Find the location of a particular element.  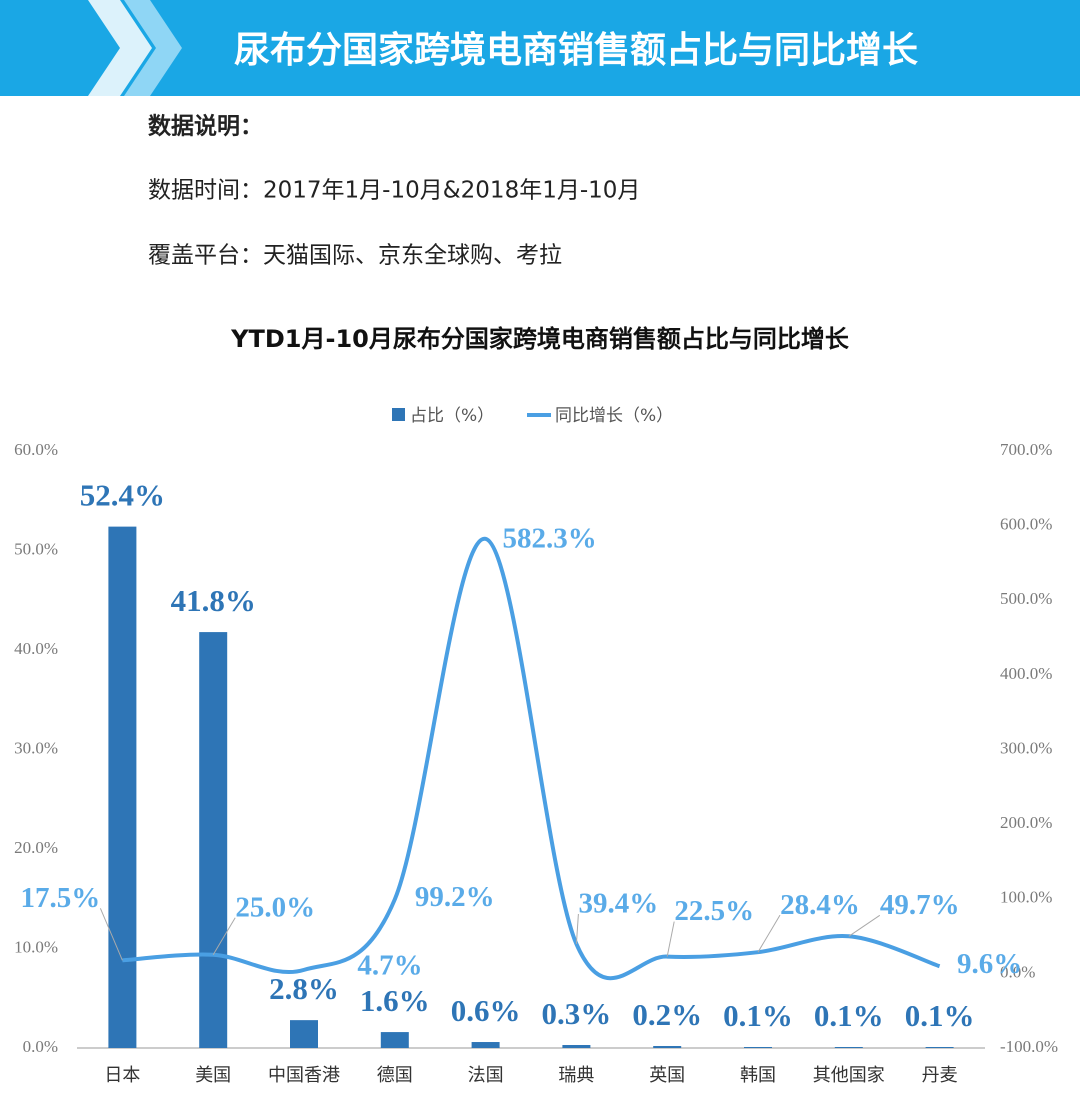

y2-tick-label: 500.0% is located at coordinates (1026, 598).